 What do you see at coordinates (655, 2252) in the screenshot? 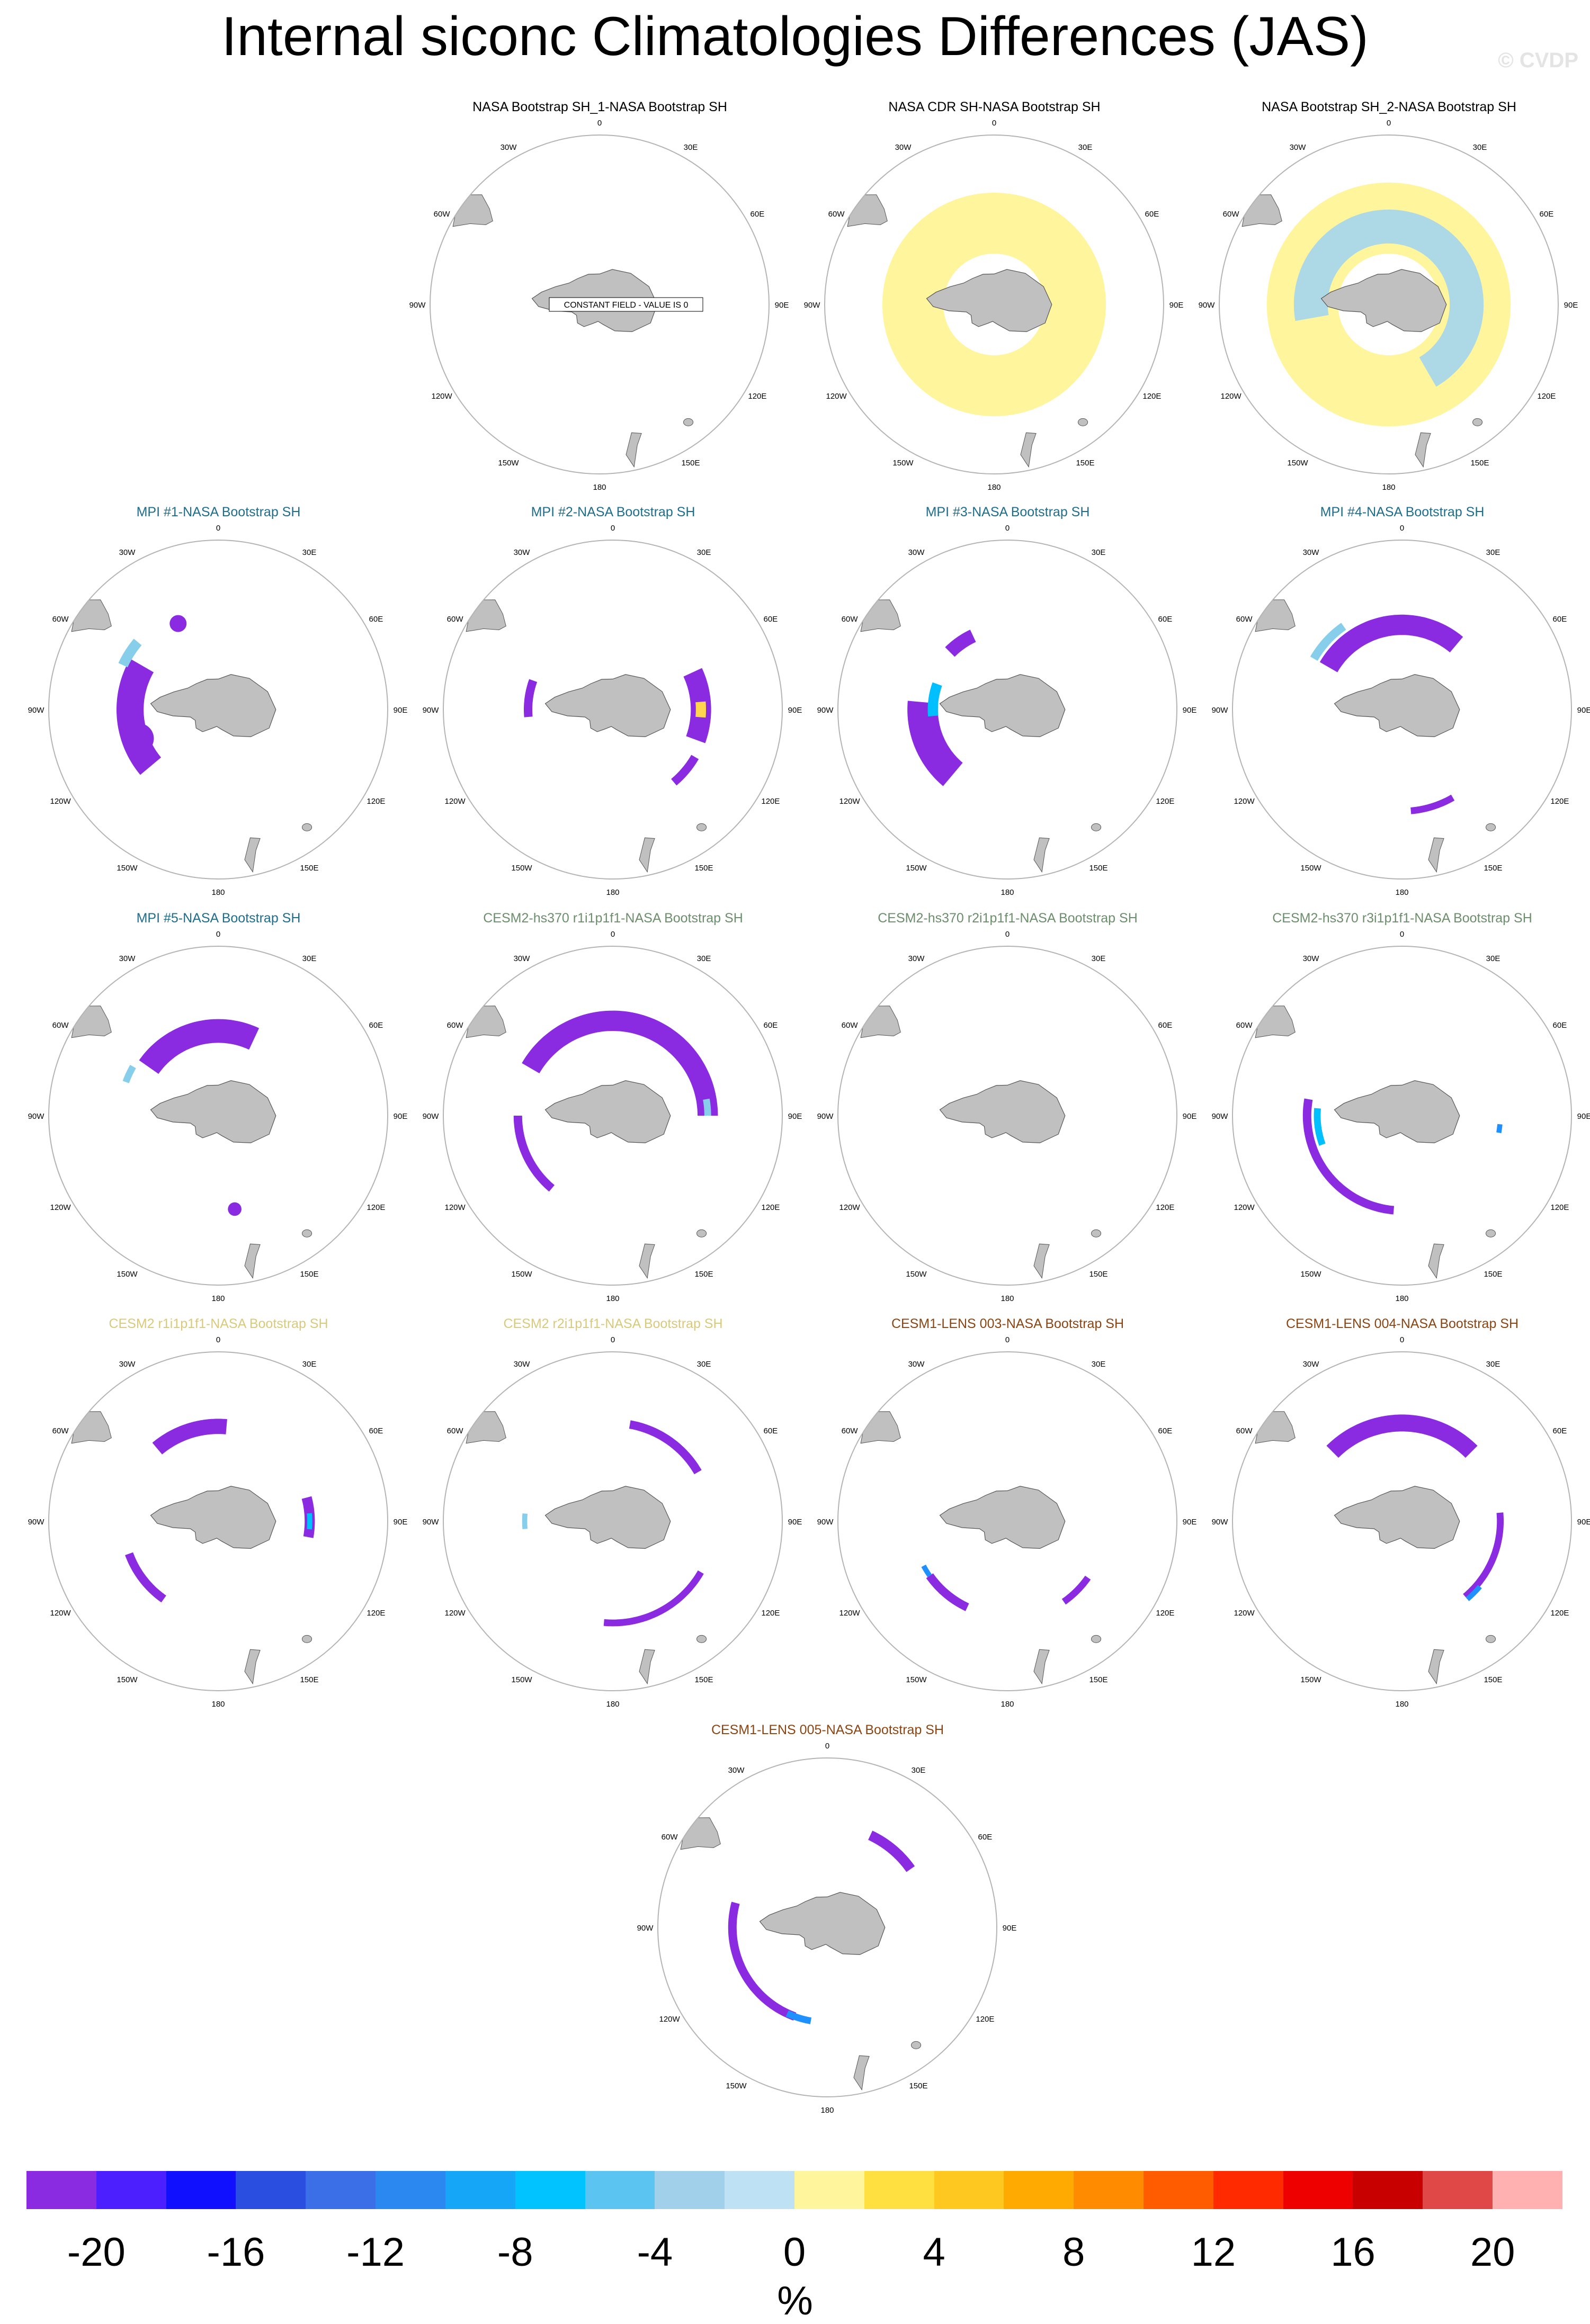
I see `colorbar-tick-label: -4` at bounding box center [655, 2252].